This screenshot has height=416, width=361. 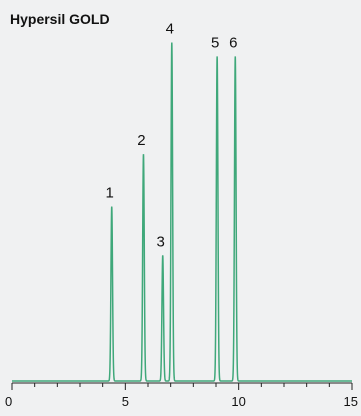 I want to click on x-tick-label: 10, so click(x=238, y=401).